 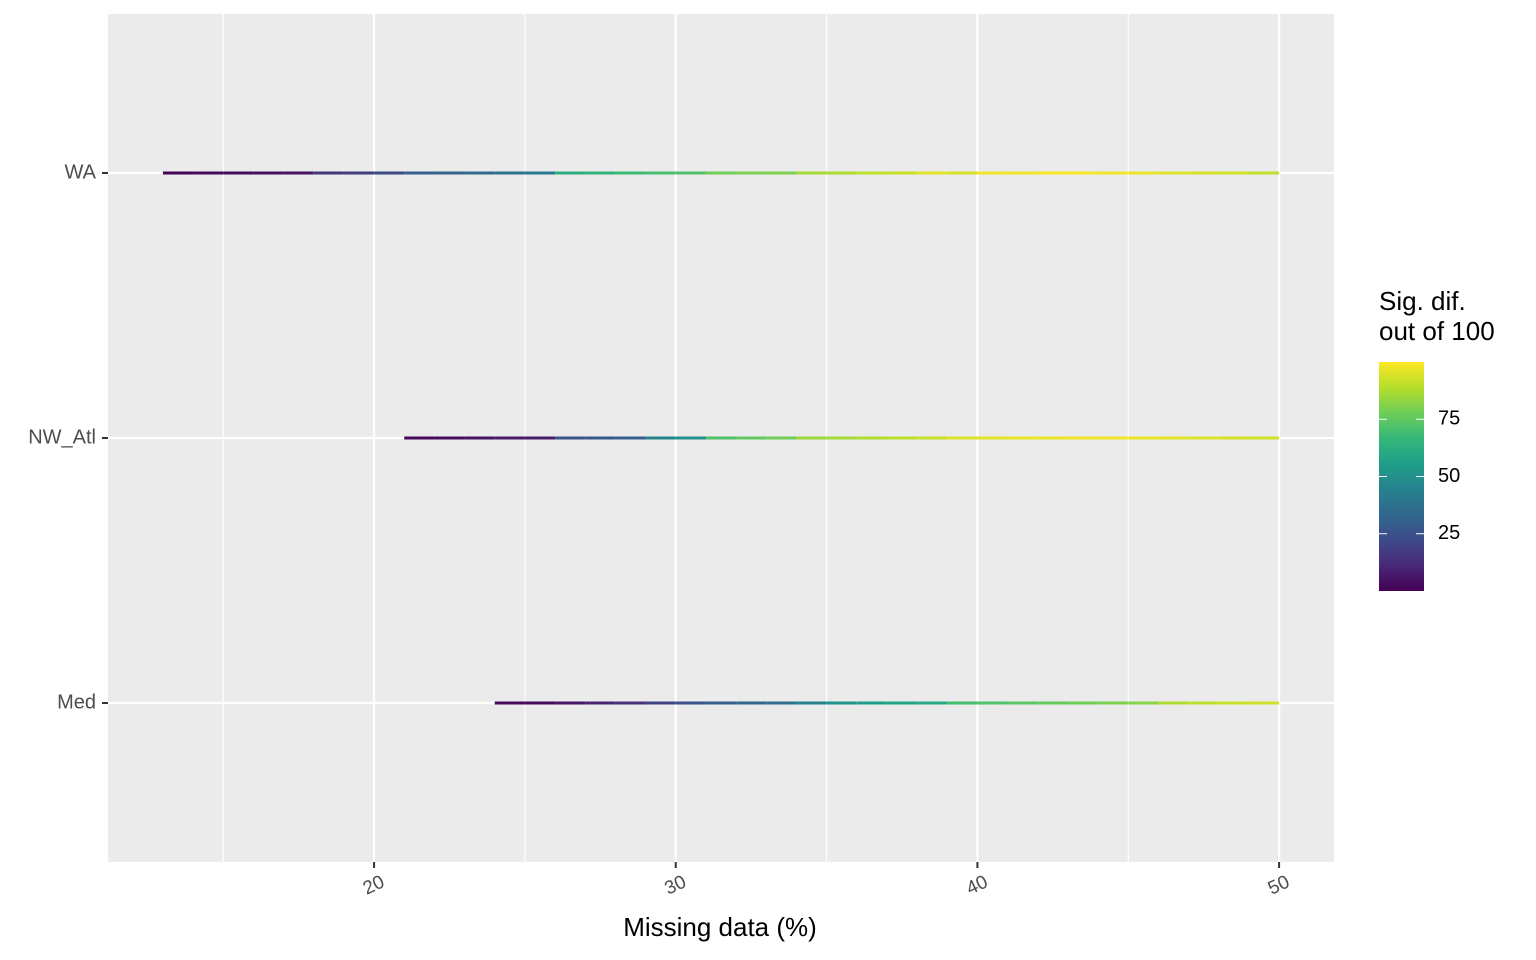 I want to click on y-tick-label: NW_Atl, so click(x=62, y=437).